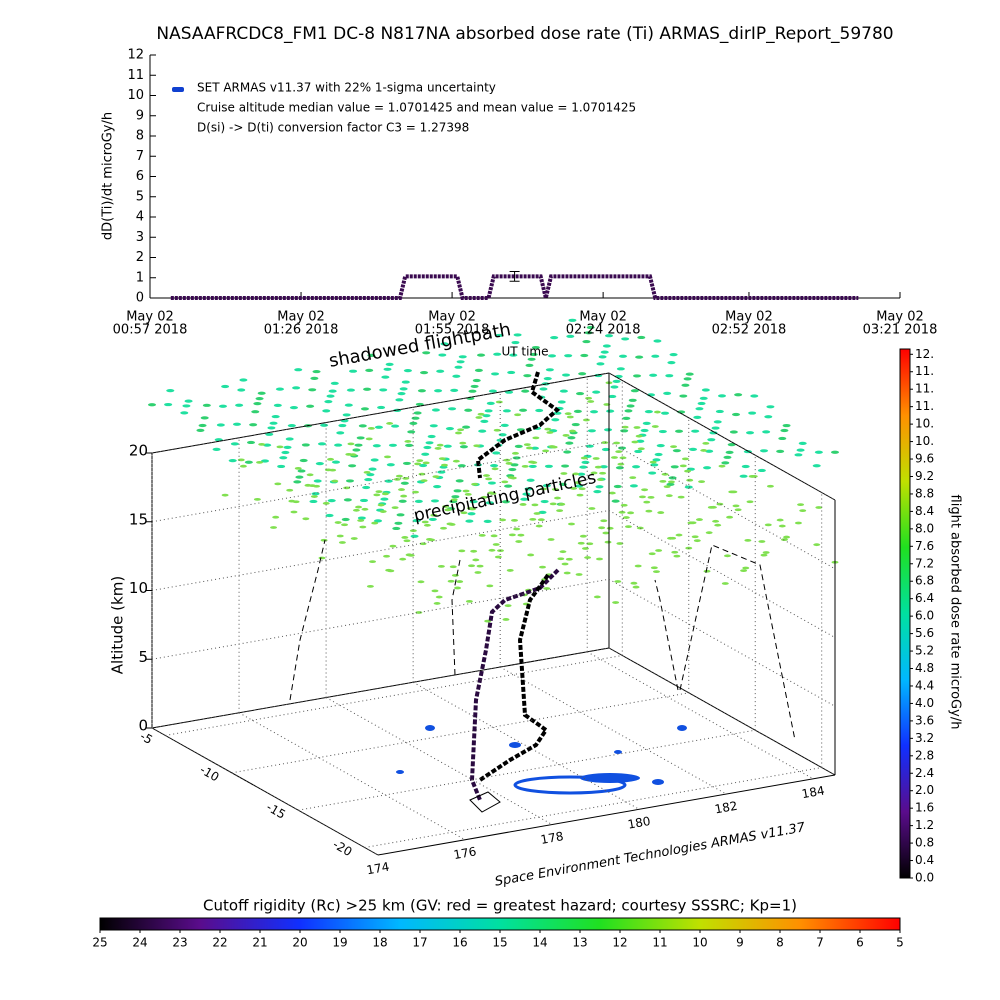 This screenshot has width=1000, height=1000. What do you see at coordinates (430, 728) in the screenshot?
I see `blob` at bounding box center [430, 728].